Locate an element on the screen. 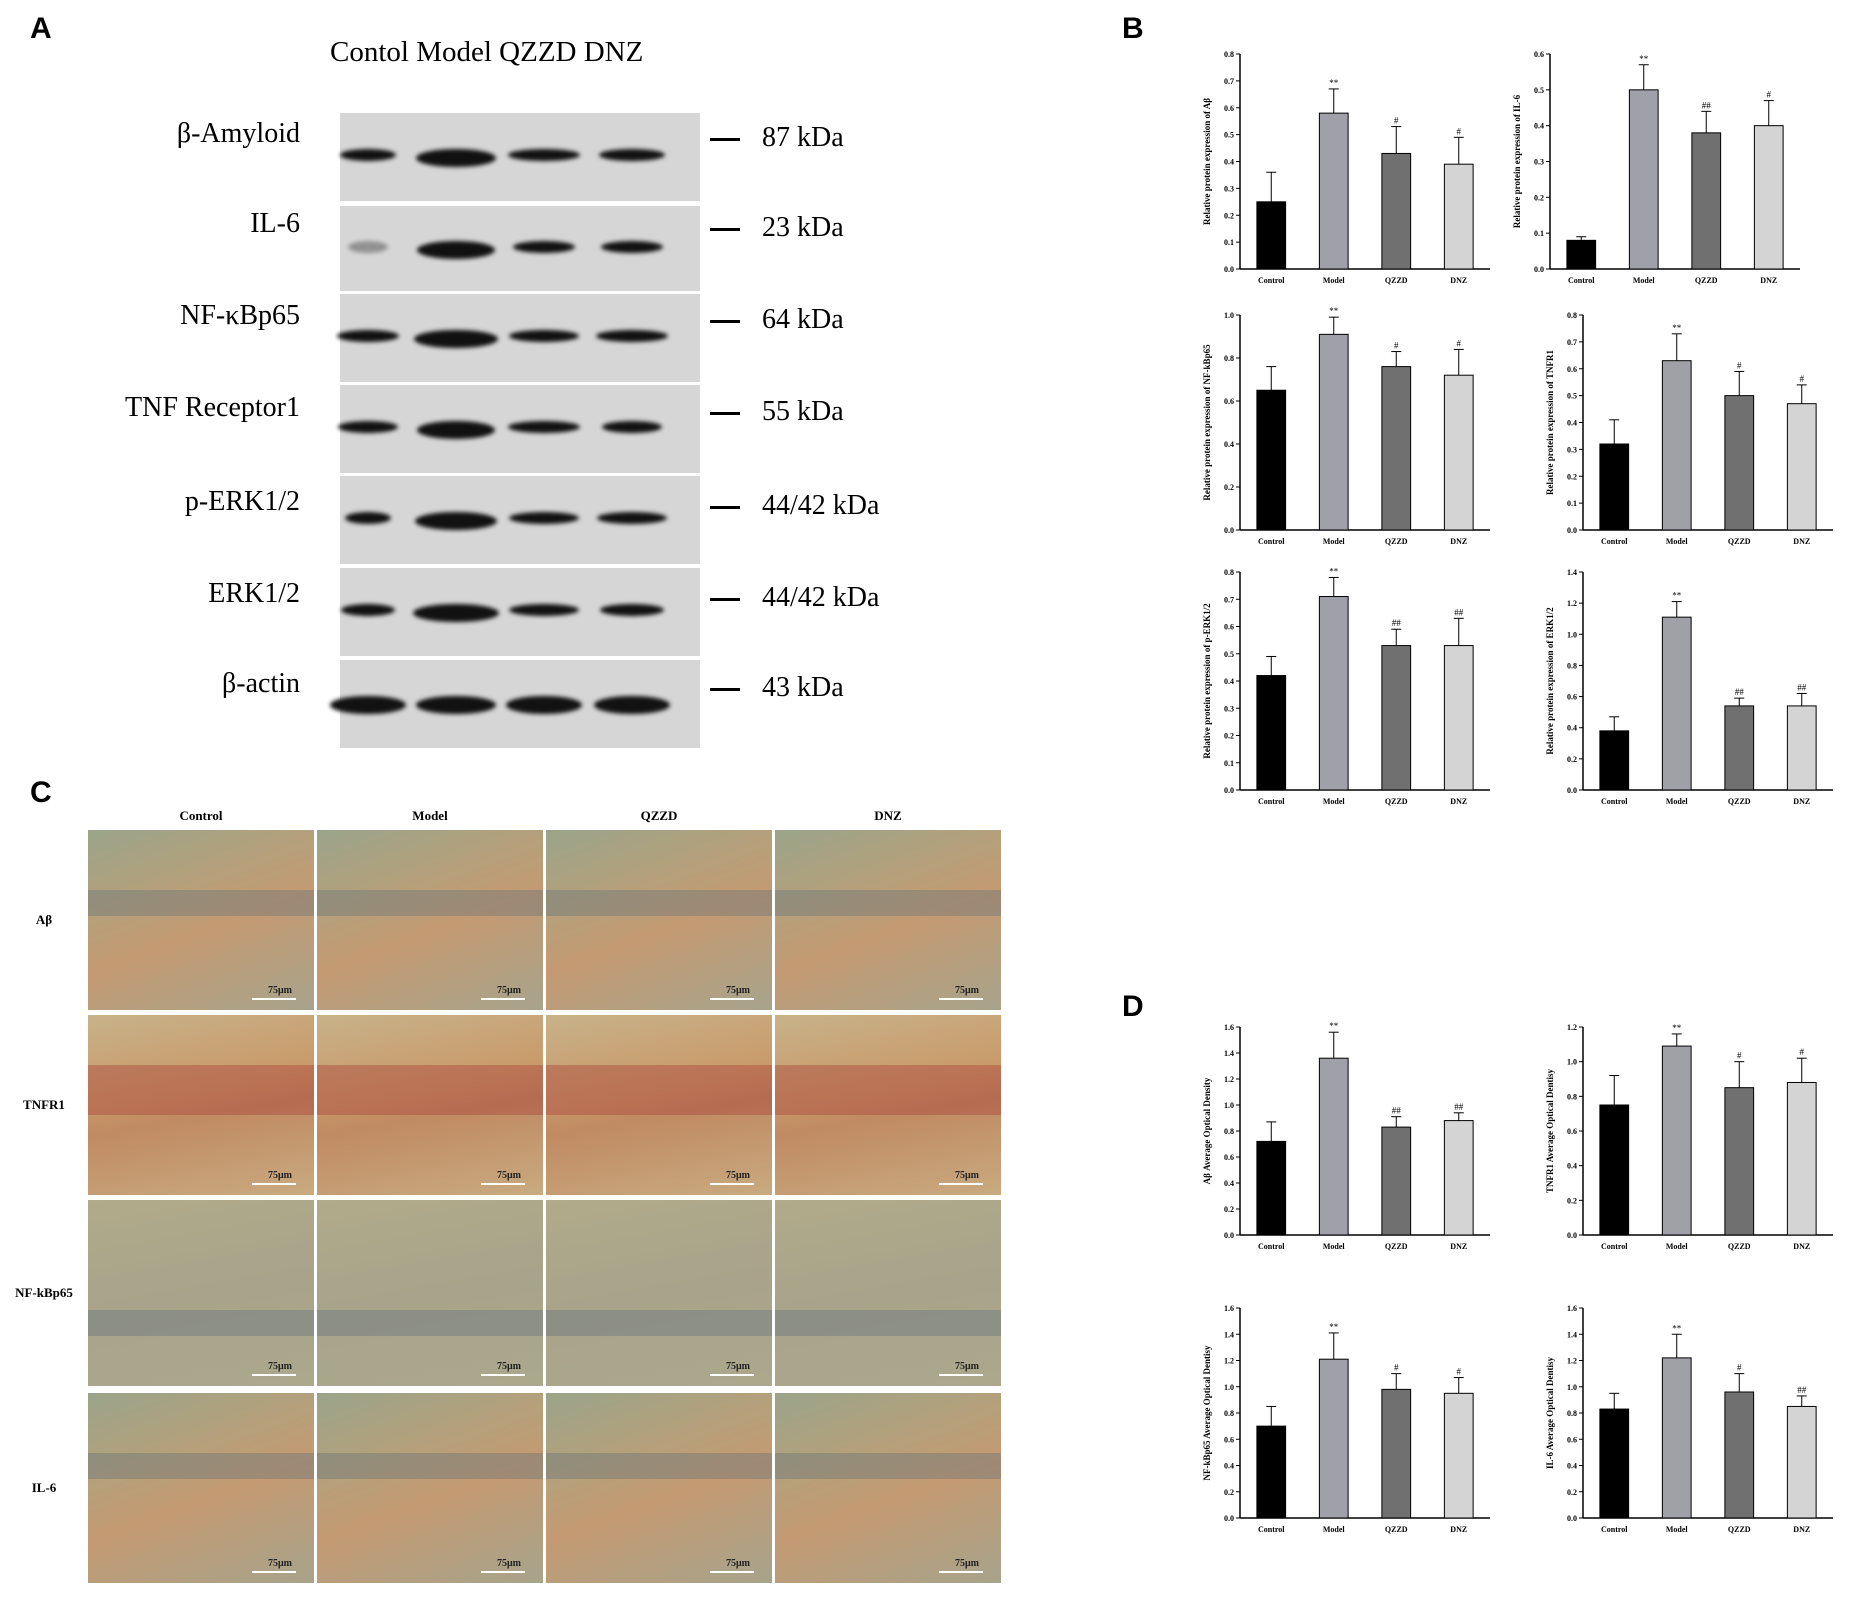 This screenshot has height=1597, width=1874. y-tick-label: 0.3 is located at coordinates (1572, 449).